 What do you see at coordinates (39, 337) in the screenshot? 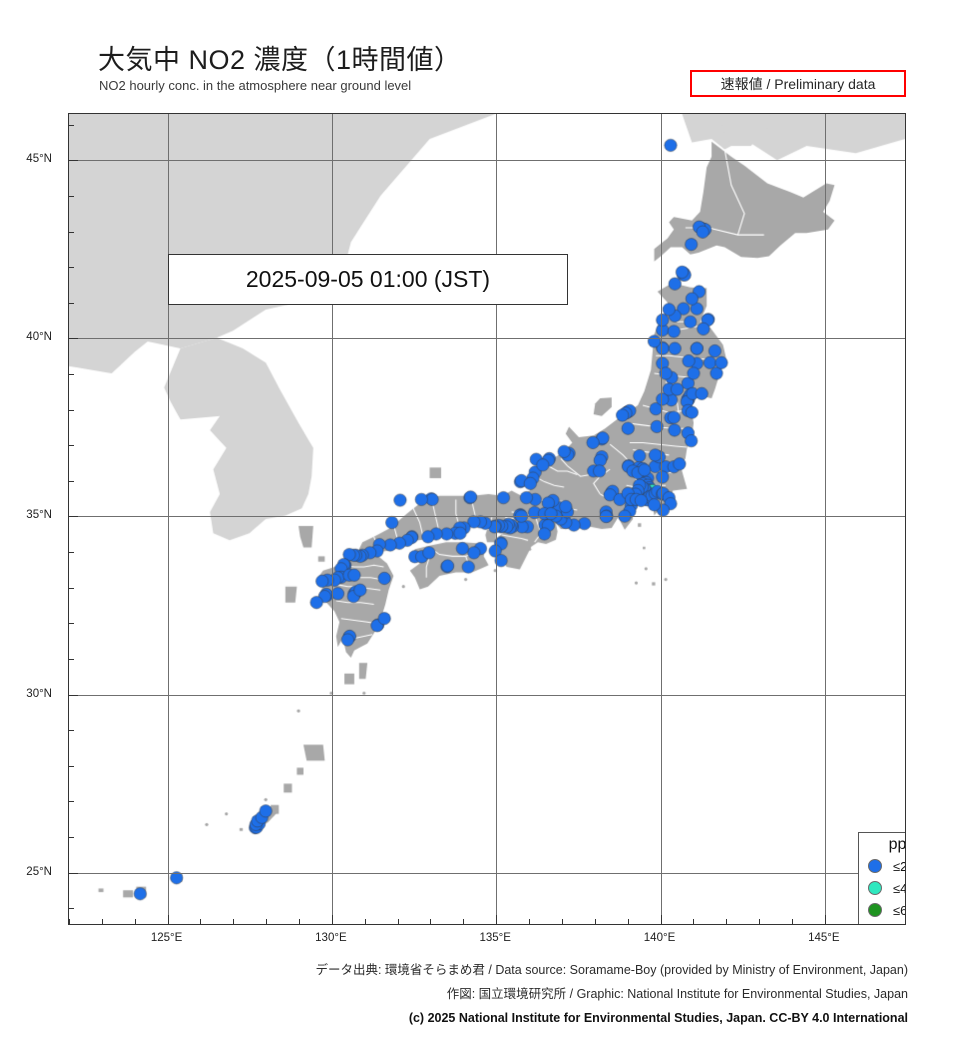
I see `y-axis-label: 40°N` at bounding box center [39, 337].